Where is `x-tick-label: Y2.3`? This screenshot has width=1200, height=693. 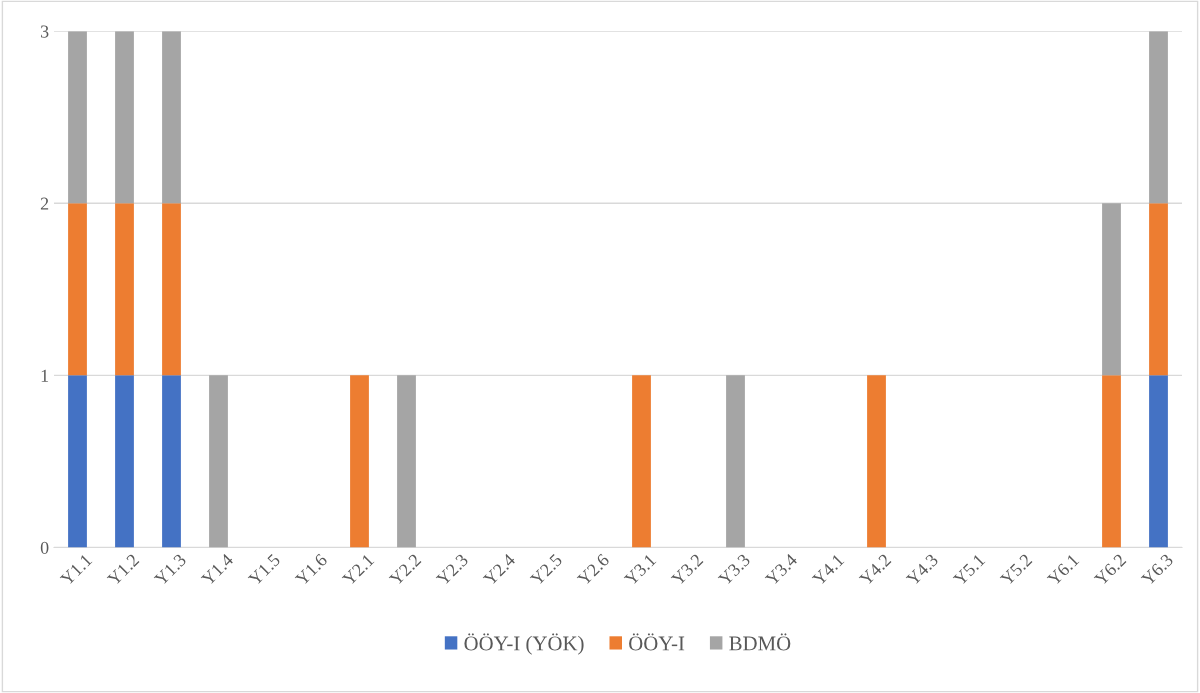
x-tick-label: Y2.3 is located at coordinates (452, 570).